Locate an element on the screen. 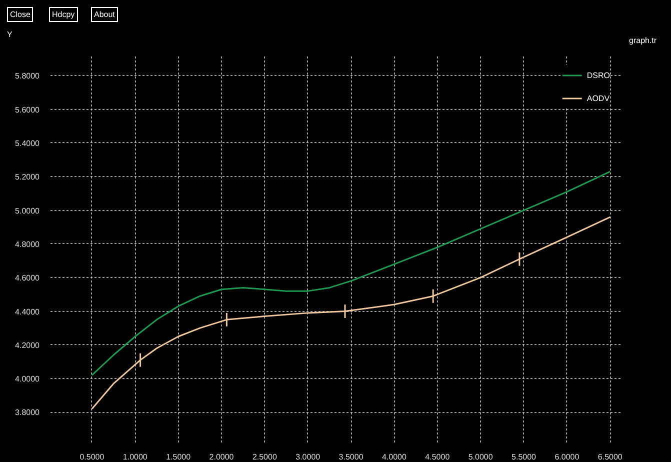  y-tick-label: 5.4000 is located at coordinates (27, 143).